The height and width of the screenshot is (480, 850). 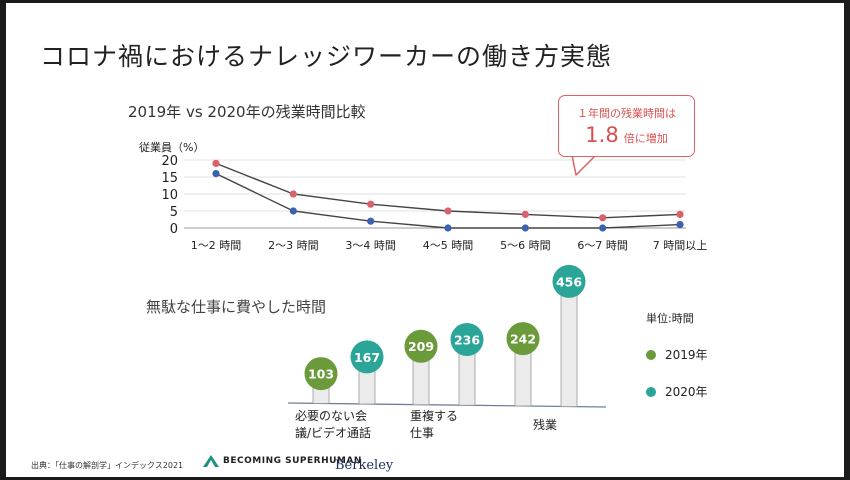 I want to click on bar-value-label: 209, so click(x=421, y=346).